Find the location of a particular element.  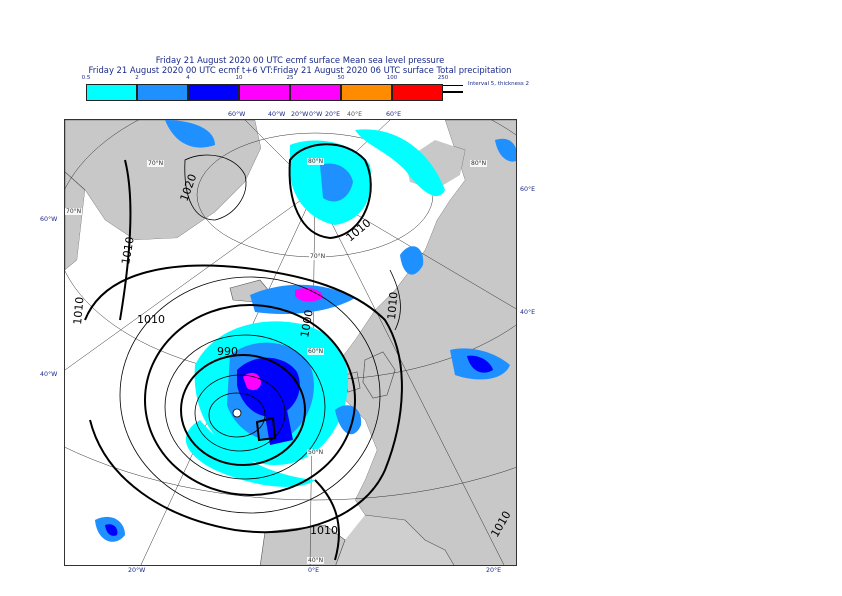

label-top-20e: 20°E is located at coordinates (333, 114).